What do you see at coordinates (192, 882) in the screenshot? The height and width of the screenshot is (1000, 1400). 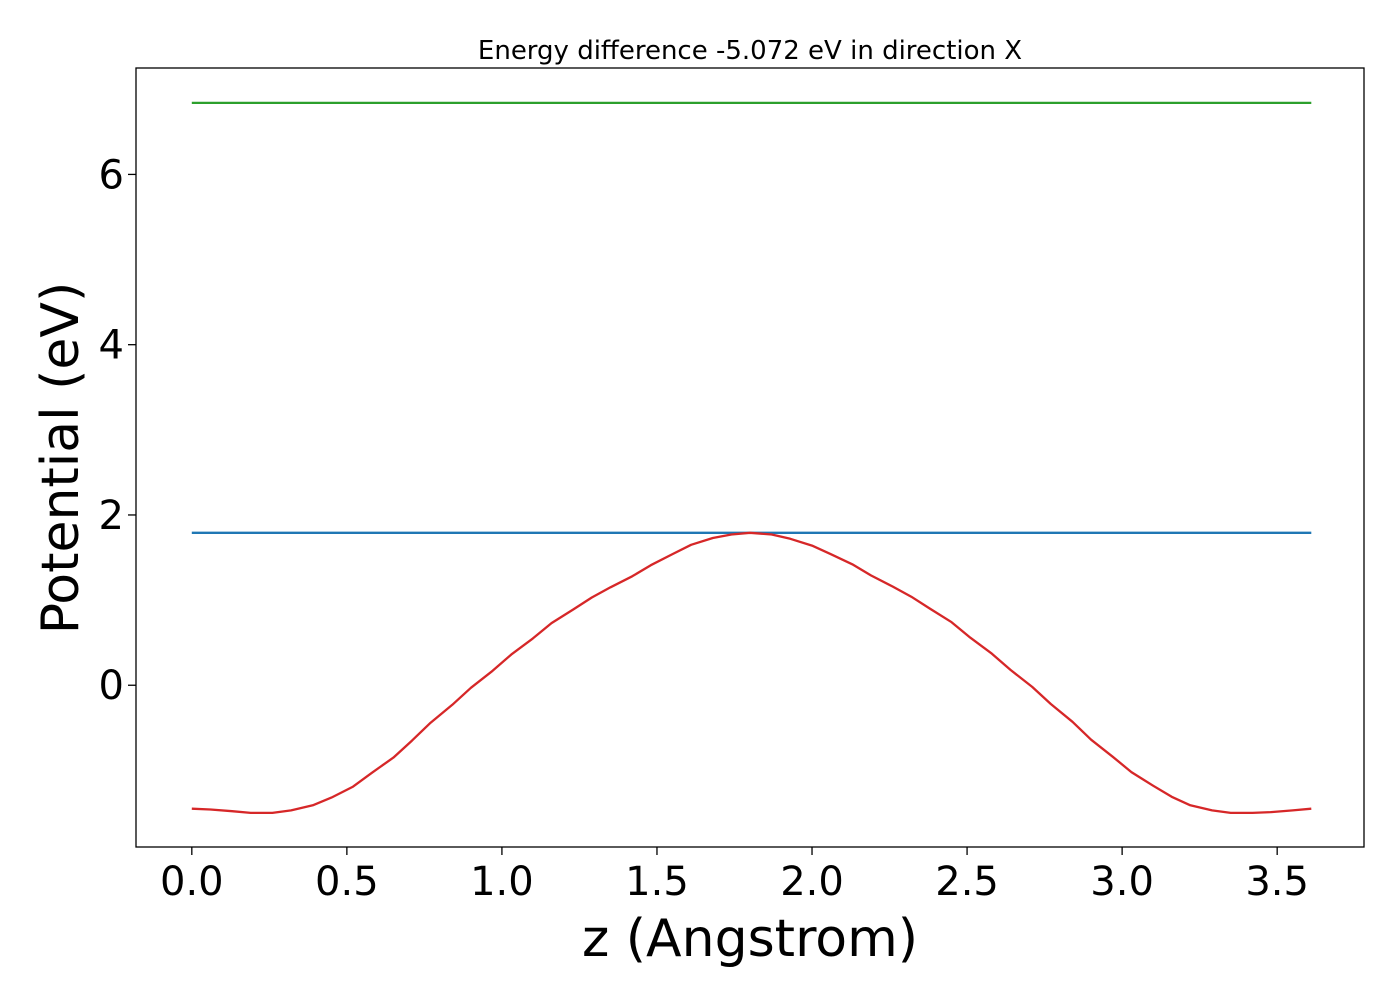 I see `x-tick-label: 0.0` at bounding box center [192, 882].